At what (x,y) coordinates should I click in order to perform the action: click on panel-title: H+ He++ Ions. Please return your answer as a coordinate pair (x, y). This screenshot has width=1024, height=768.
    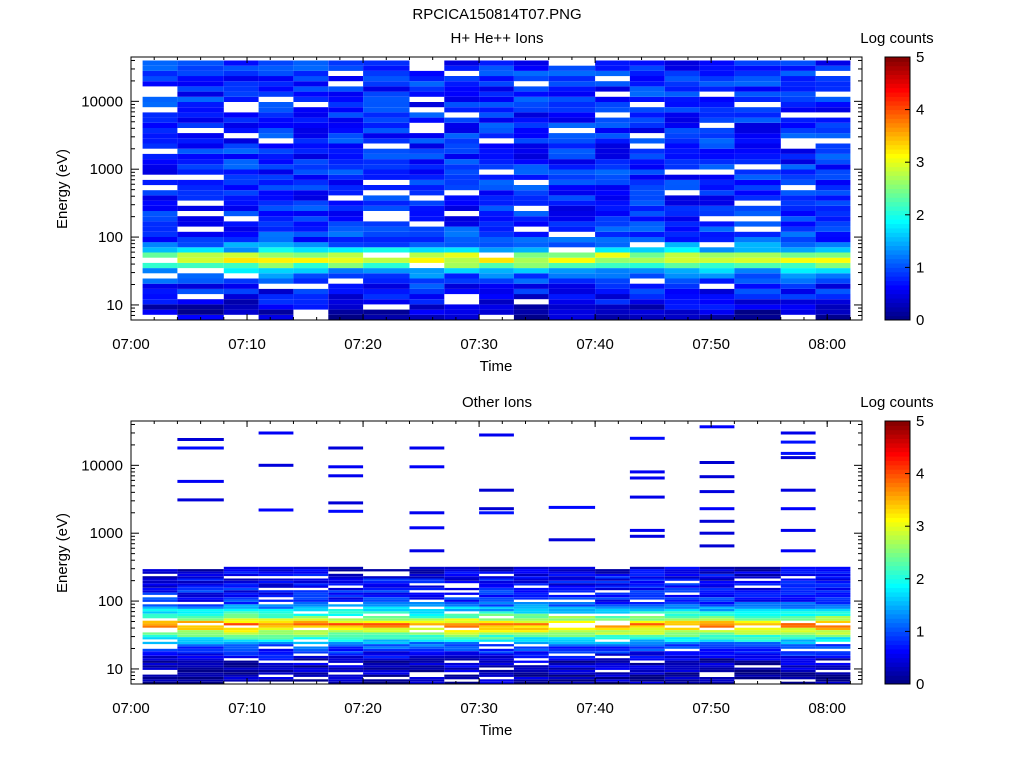
    Looking at the image, I should click on (497, 38).